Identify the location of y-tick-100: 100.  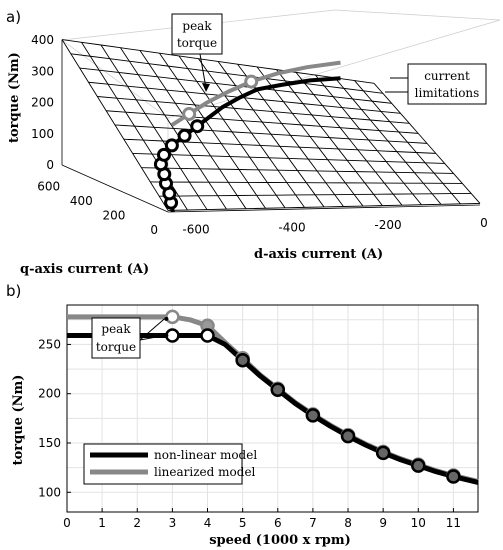
(49, 492).